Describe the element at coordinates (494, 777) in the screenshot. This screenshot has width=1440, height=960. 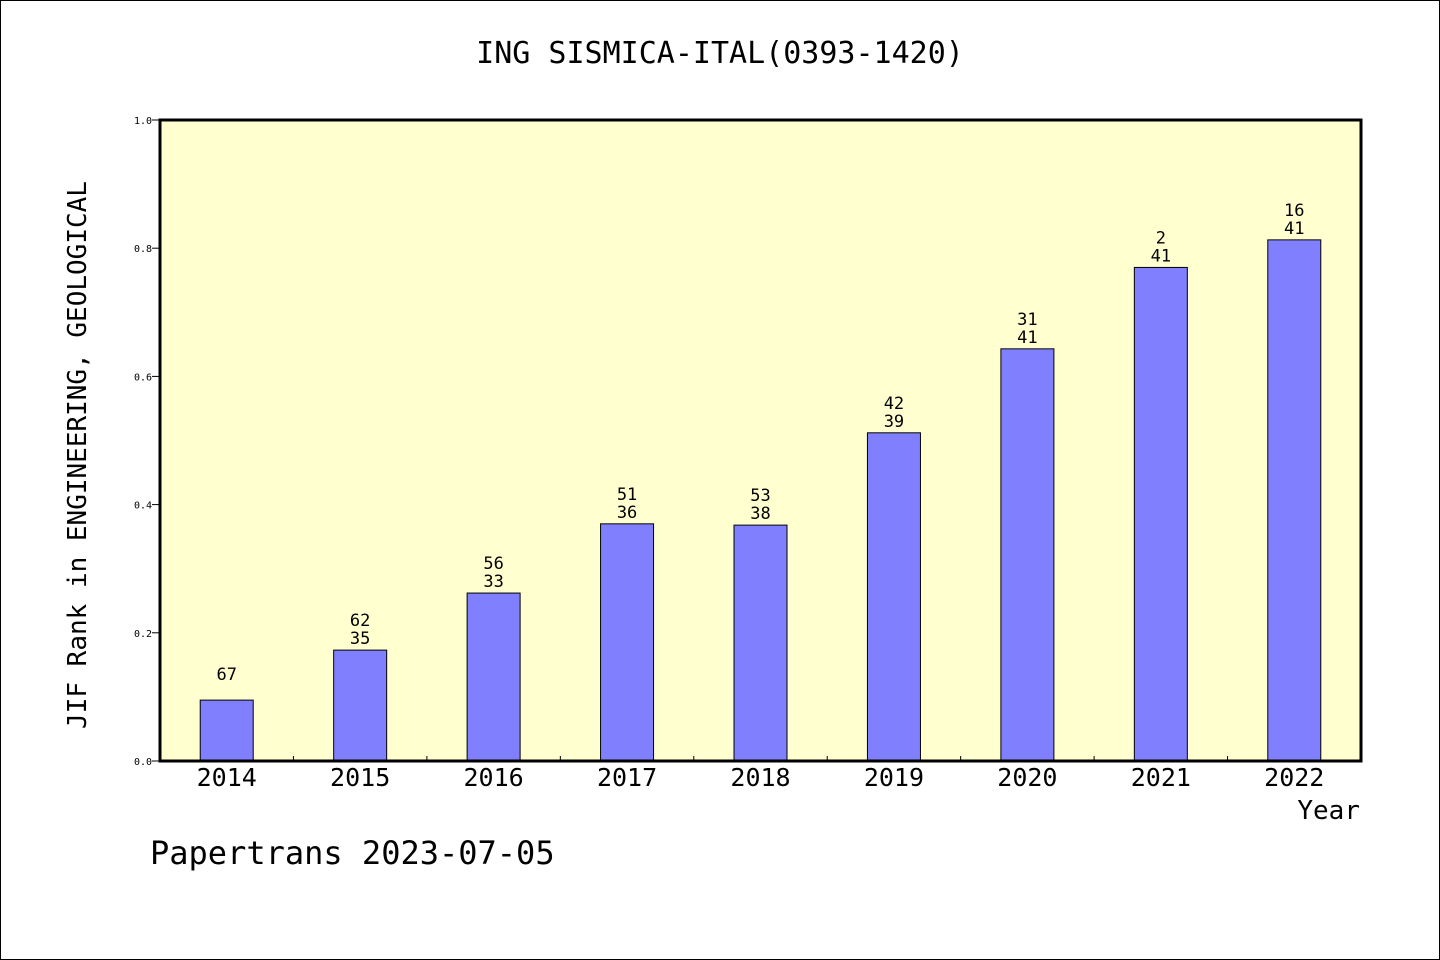
I see `x-tick-label: 2016` at that location.